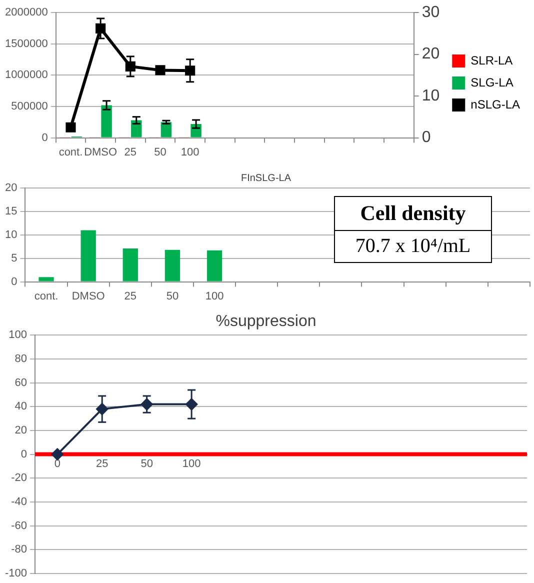  Describe the element at coordinates (266, 321) in the screenshot. I see `chart-title: %suppression` at that location.